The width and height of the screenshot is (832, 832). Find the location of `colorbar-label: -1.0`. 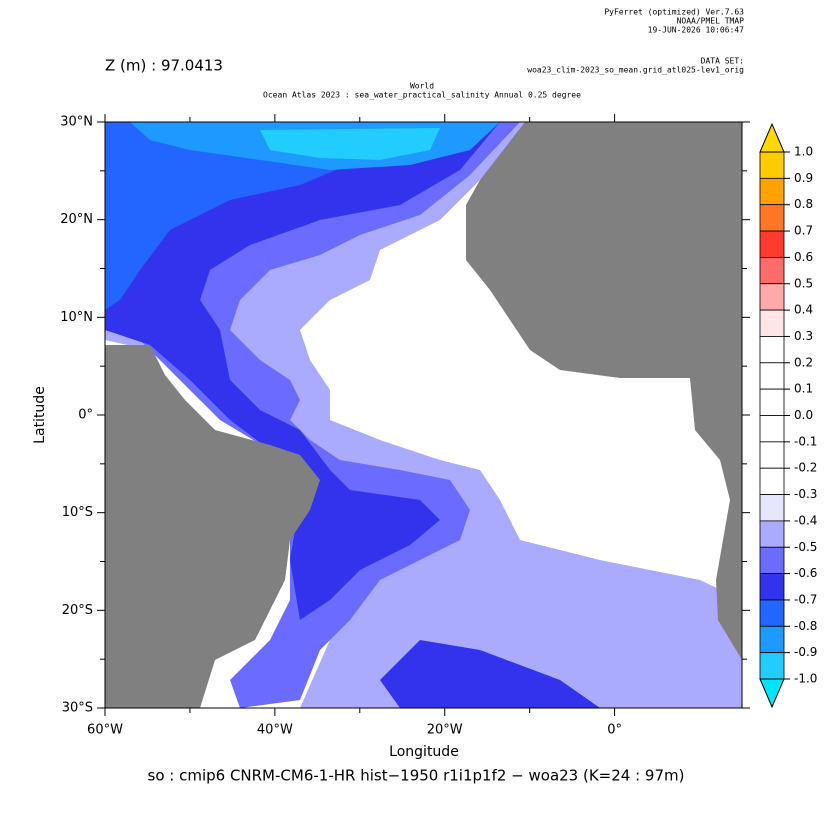

colorbar-label: -1.0 is located at coordinates (805, 679).